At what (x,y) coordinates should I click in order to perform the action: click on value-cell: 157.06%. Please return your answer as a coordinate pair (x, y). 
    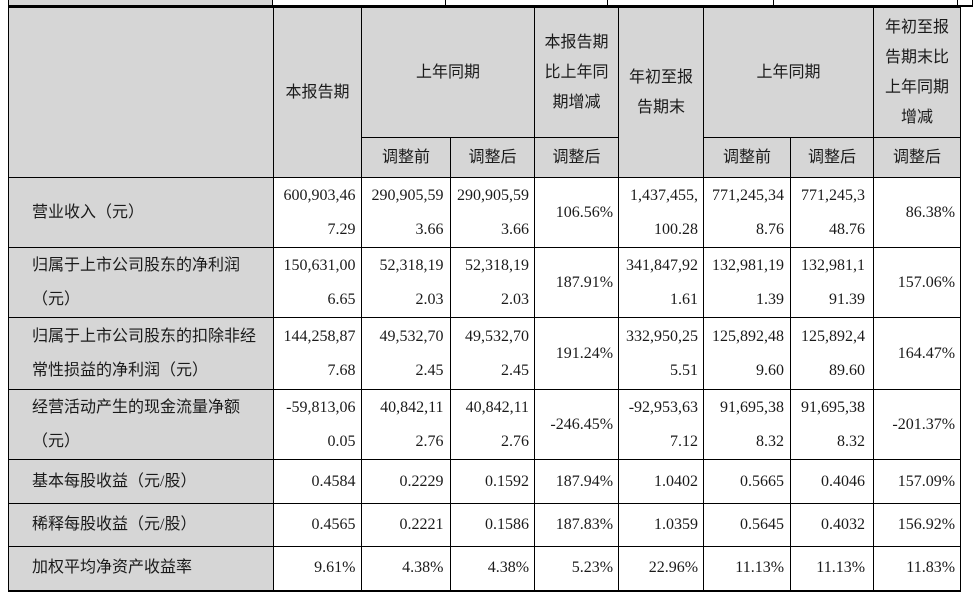
    Looking at the image, I should click on (917, 282).